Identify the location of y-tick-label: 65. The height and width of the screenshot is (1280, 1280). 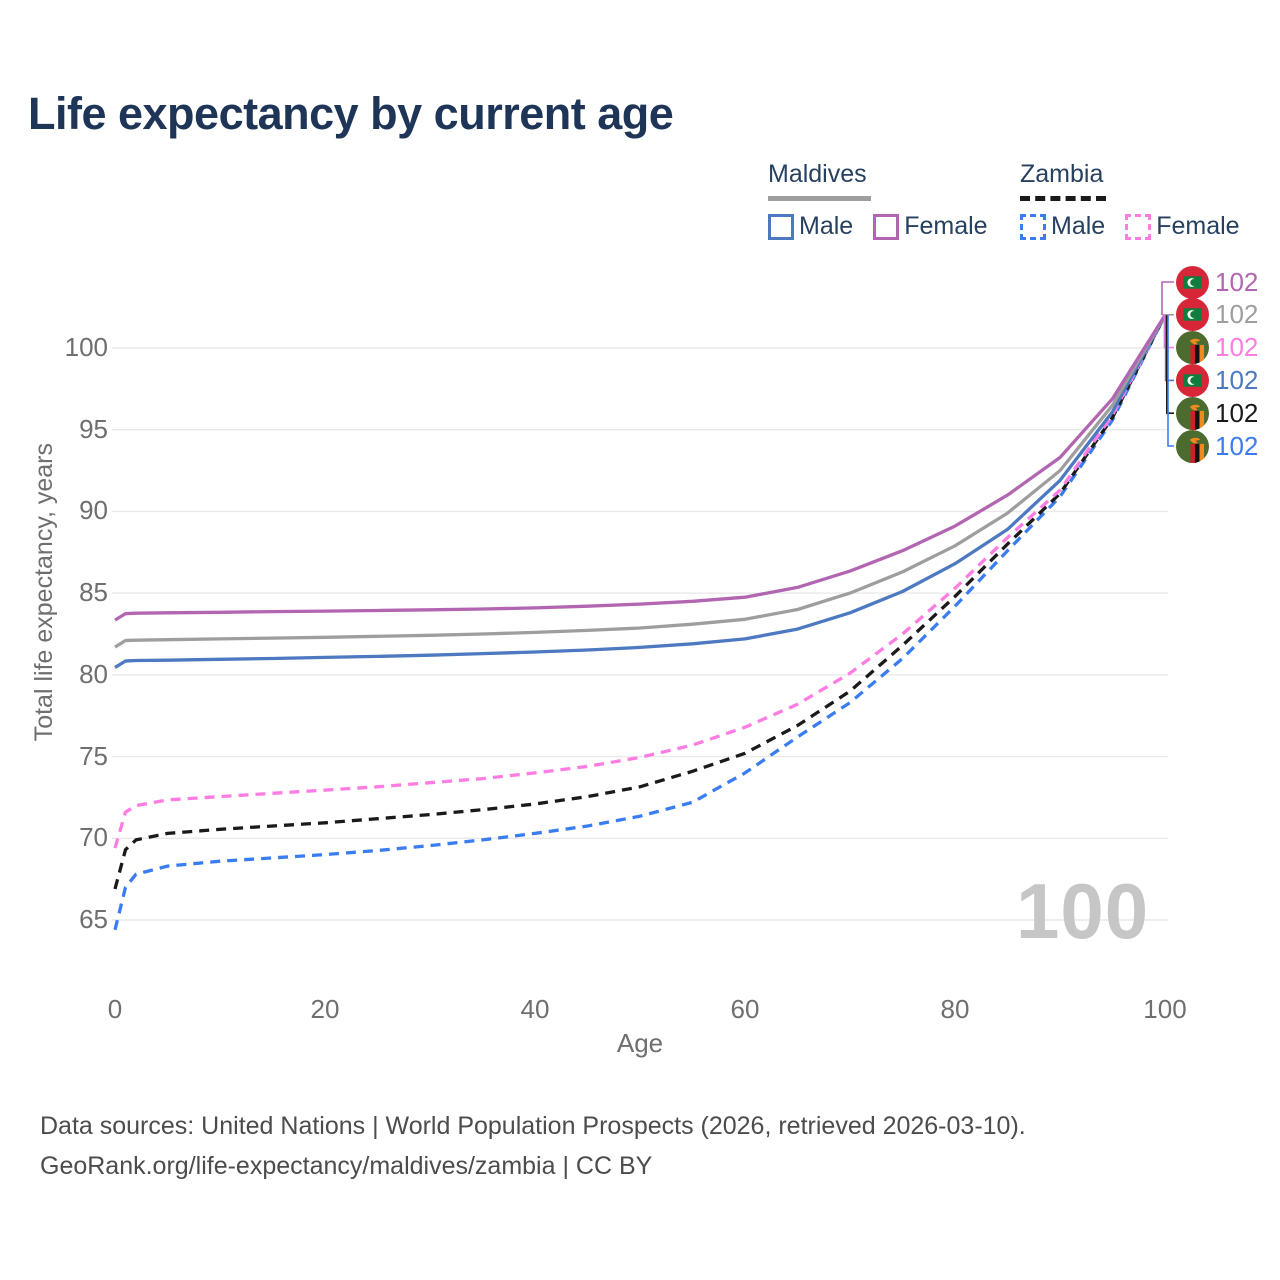
(93, 919).